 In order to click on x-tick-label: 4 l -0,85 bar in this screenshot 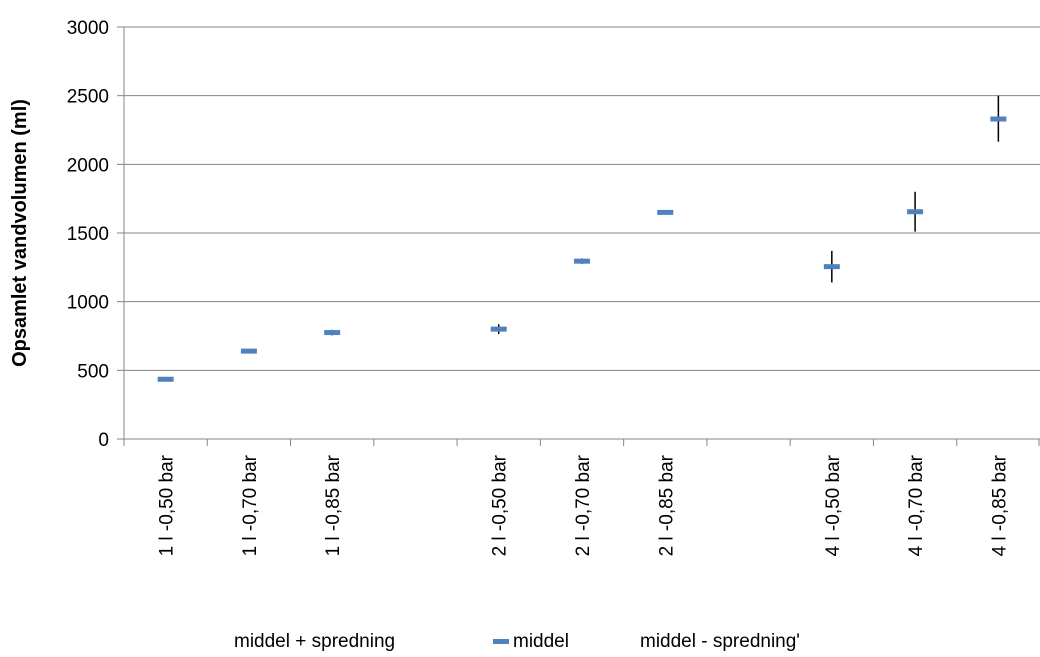, I will do `click(999, 505)`.